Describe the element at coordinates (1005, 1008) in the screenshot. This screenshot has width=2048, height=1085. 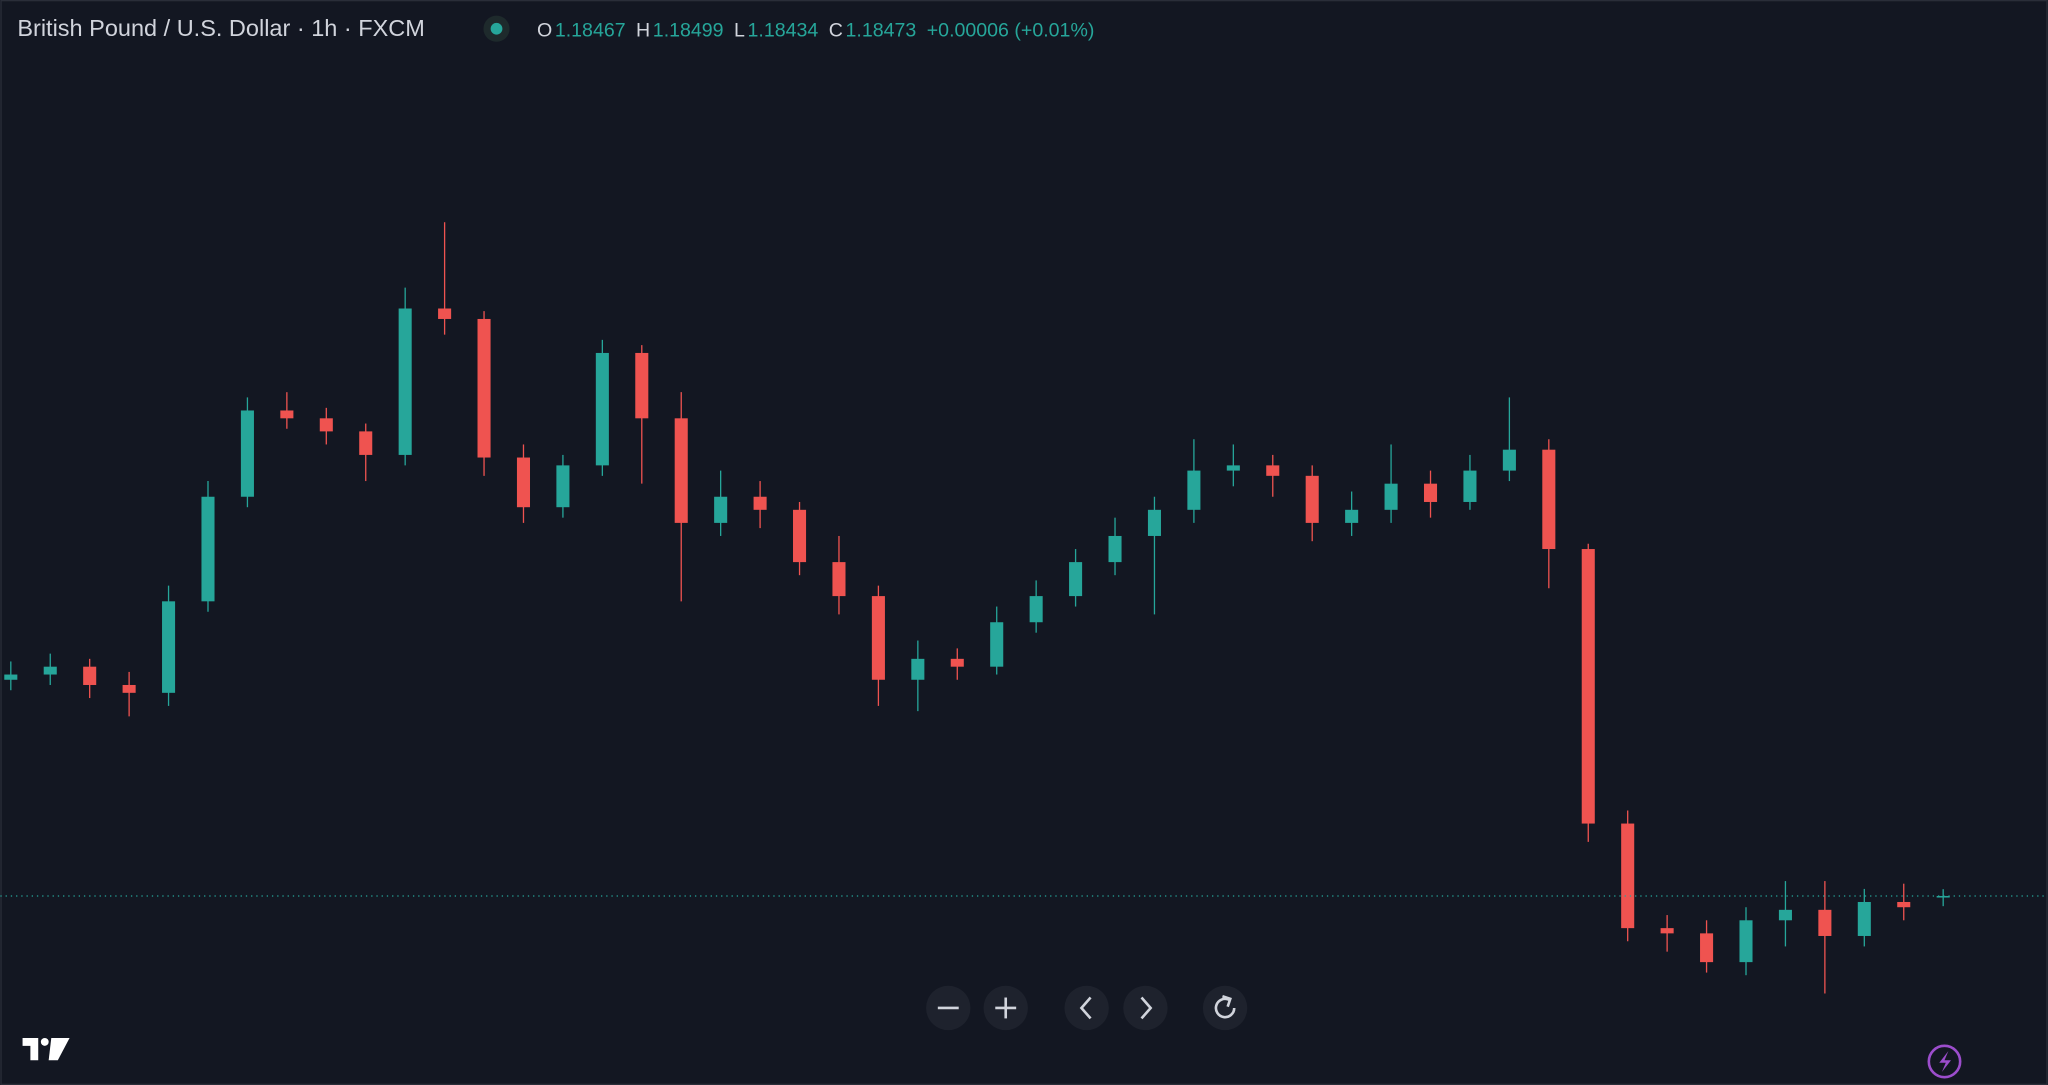
I see `zoom-in-button` at that location.